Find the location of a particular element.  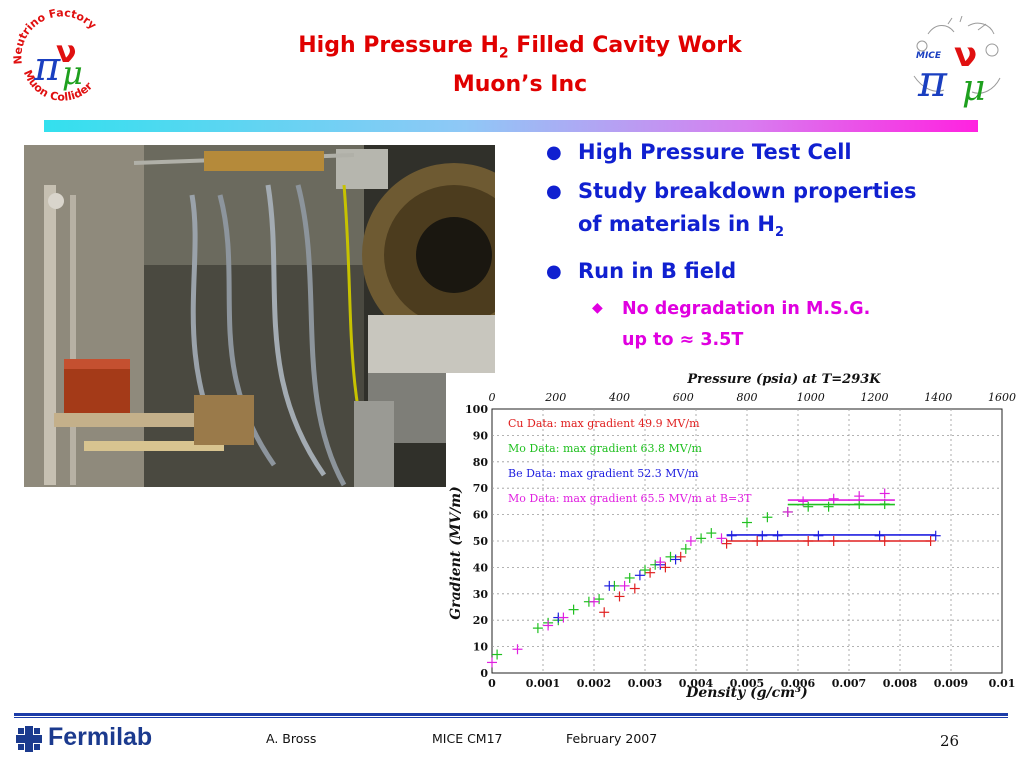

x-tick-label: 0.01 is located at coordinates (1002, 683).